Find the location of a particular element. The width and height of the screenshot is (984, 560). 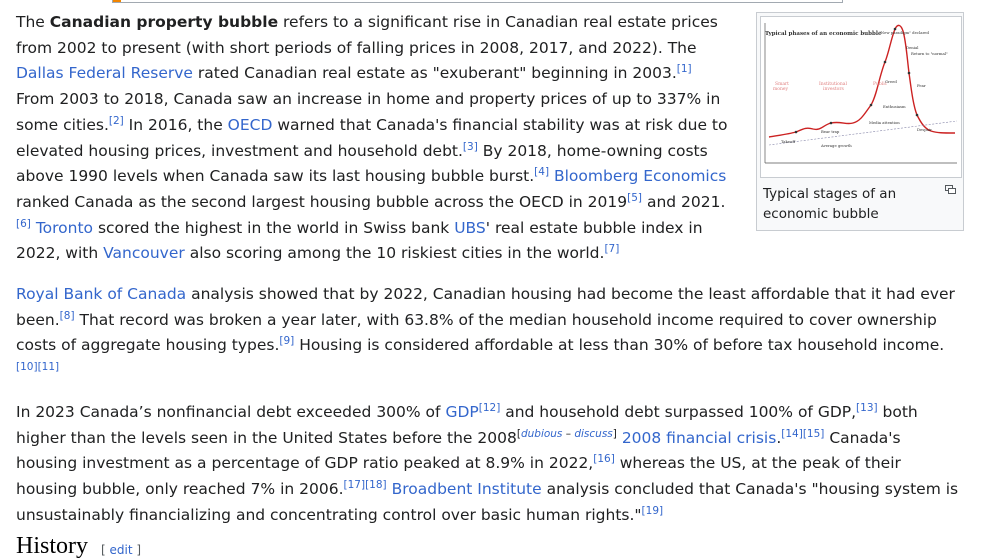

phase-bubble-pop: Bubble pop is located at coordinates (933, 172).